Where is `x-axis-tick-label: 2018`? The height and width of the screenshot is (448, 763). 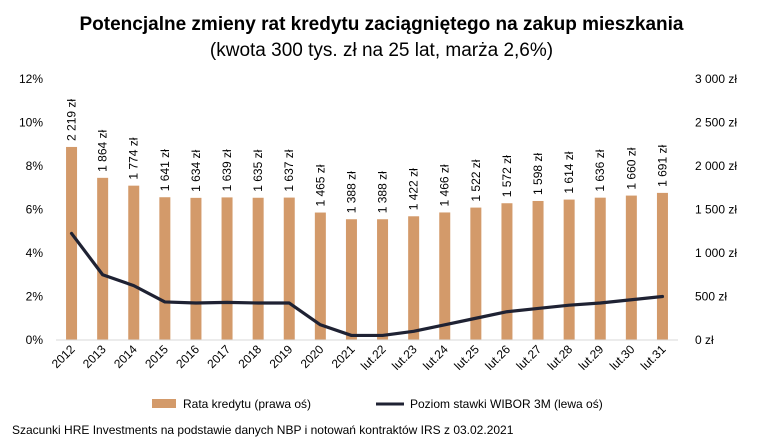
x-axis-tick-label: 2018 is located at coordinates (249, 356).